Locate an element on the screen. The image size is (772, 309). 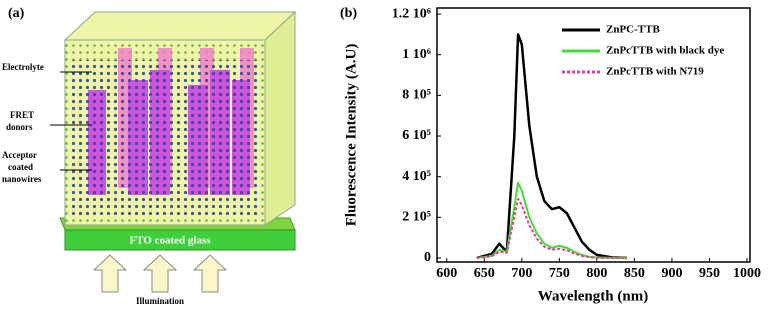
x-tick-label: 950 is located at coordinates (709, 273).